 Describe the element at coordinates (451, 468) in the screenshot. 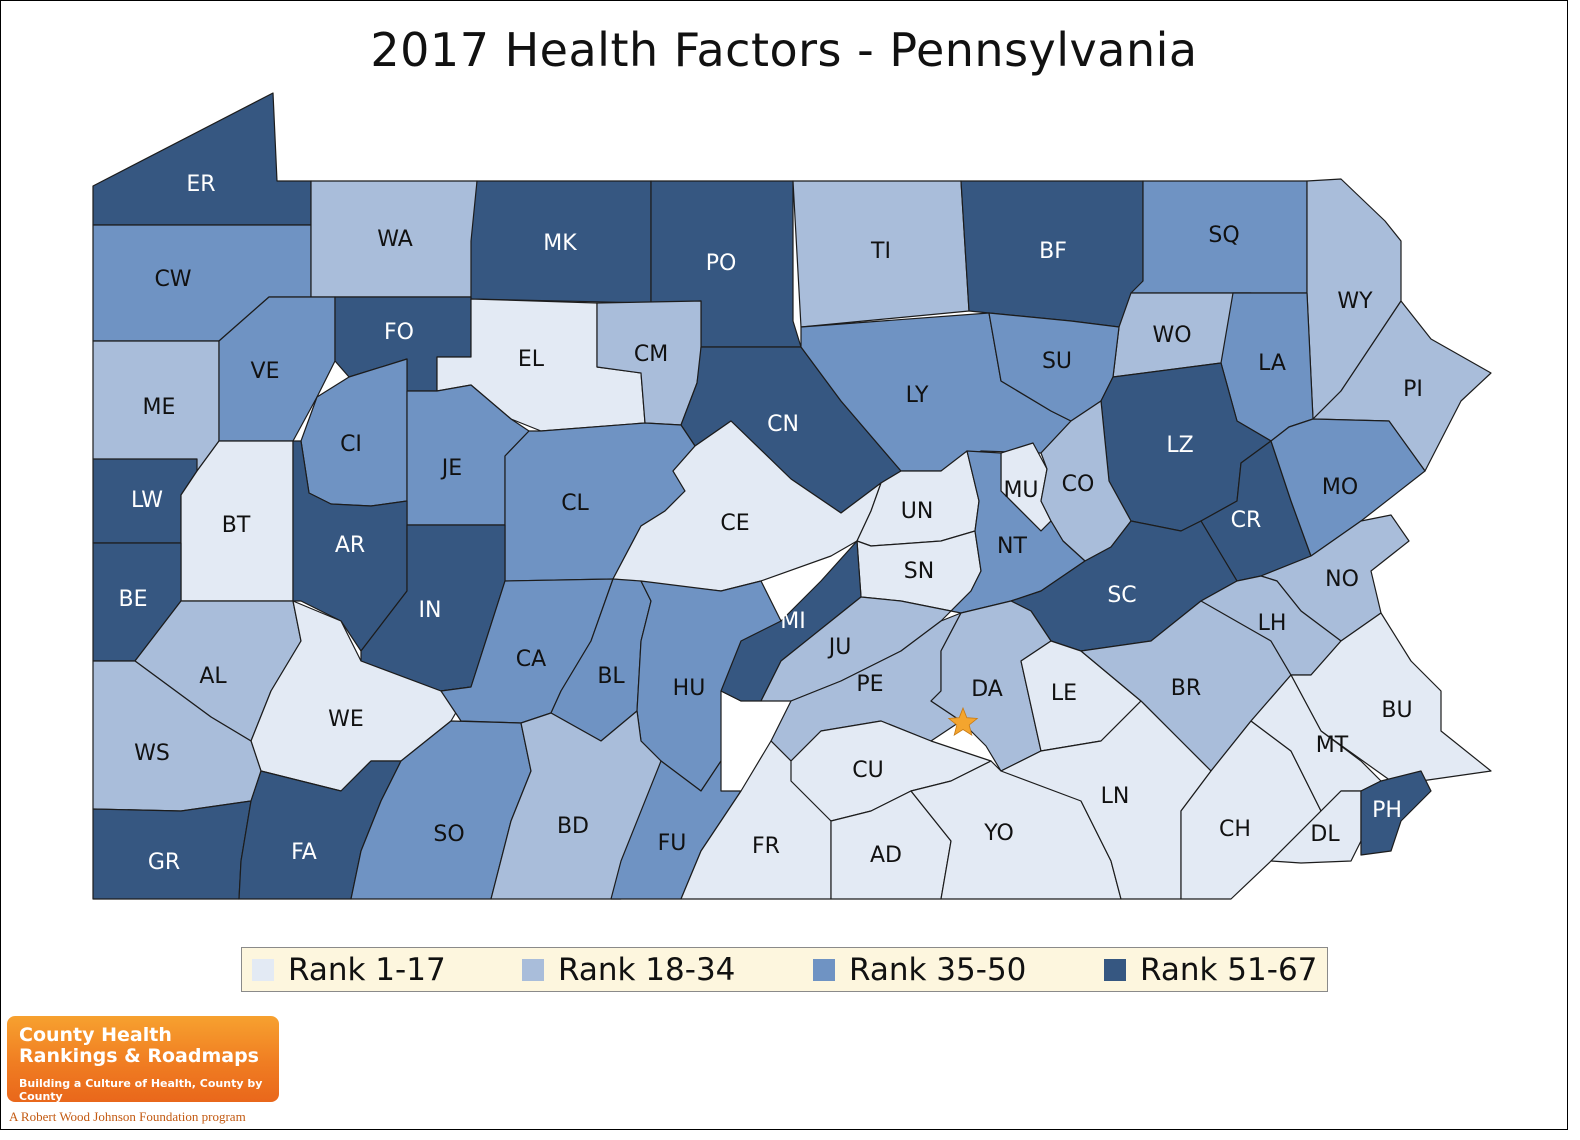

I see `county-label-je: JE` at that location.